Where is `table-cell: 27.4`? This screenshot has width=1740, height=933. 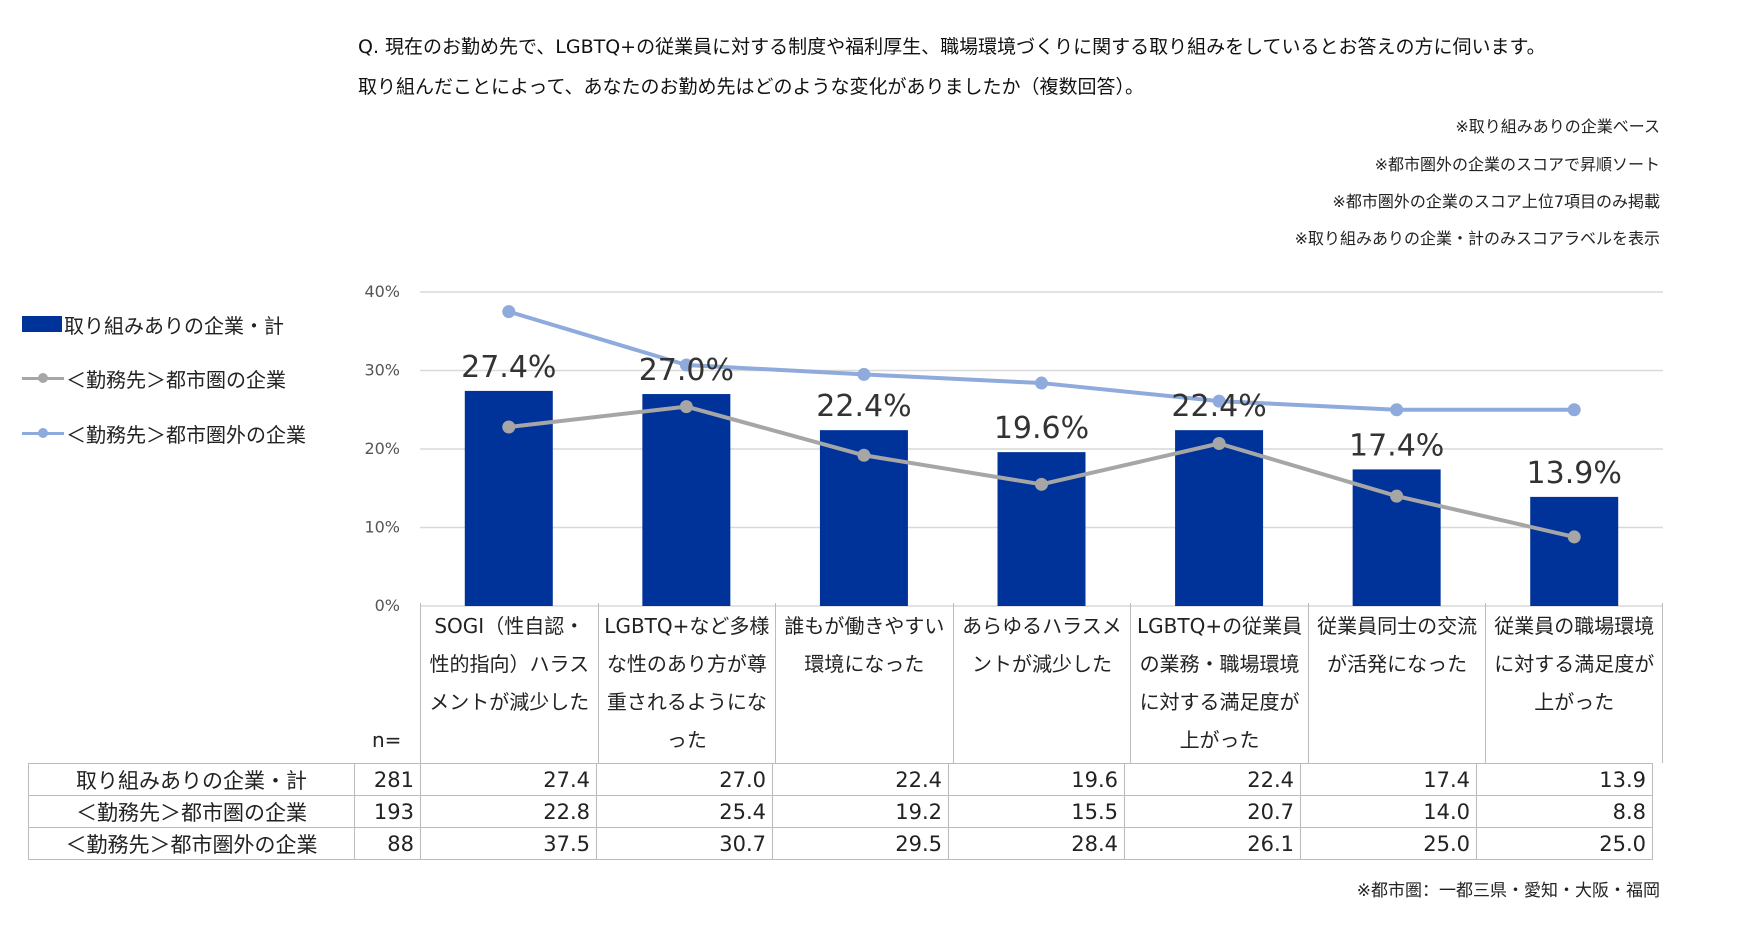 table-cell: 27.4 is located at coordinates (508, 779).